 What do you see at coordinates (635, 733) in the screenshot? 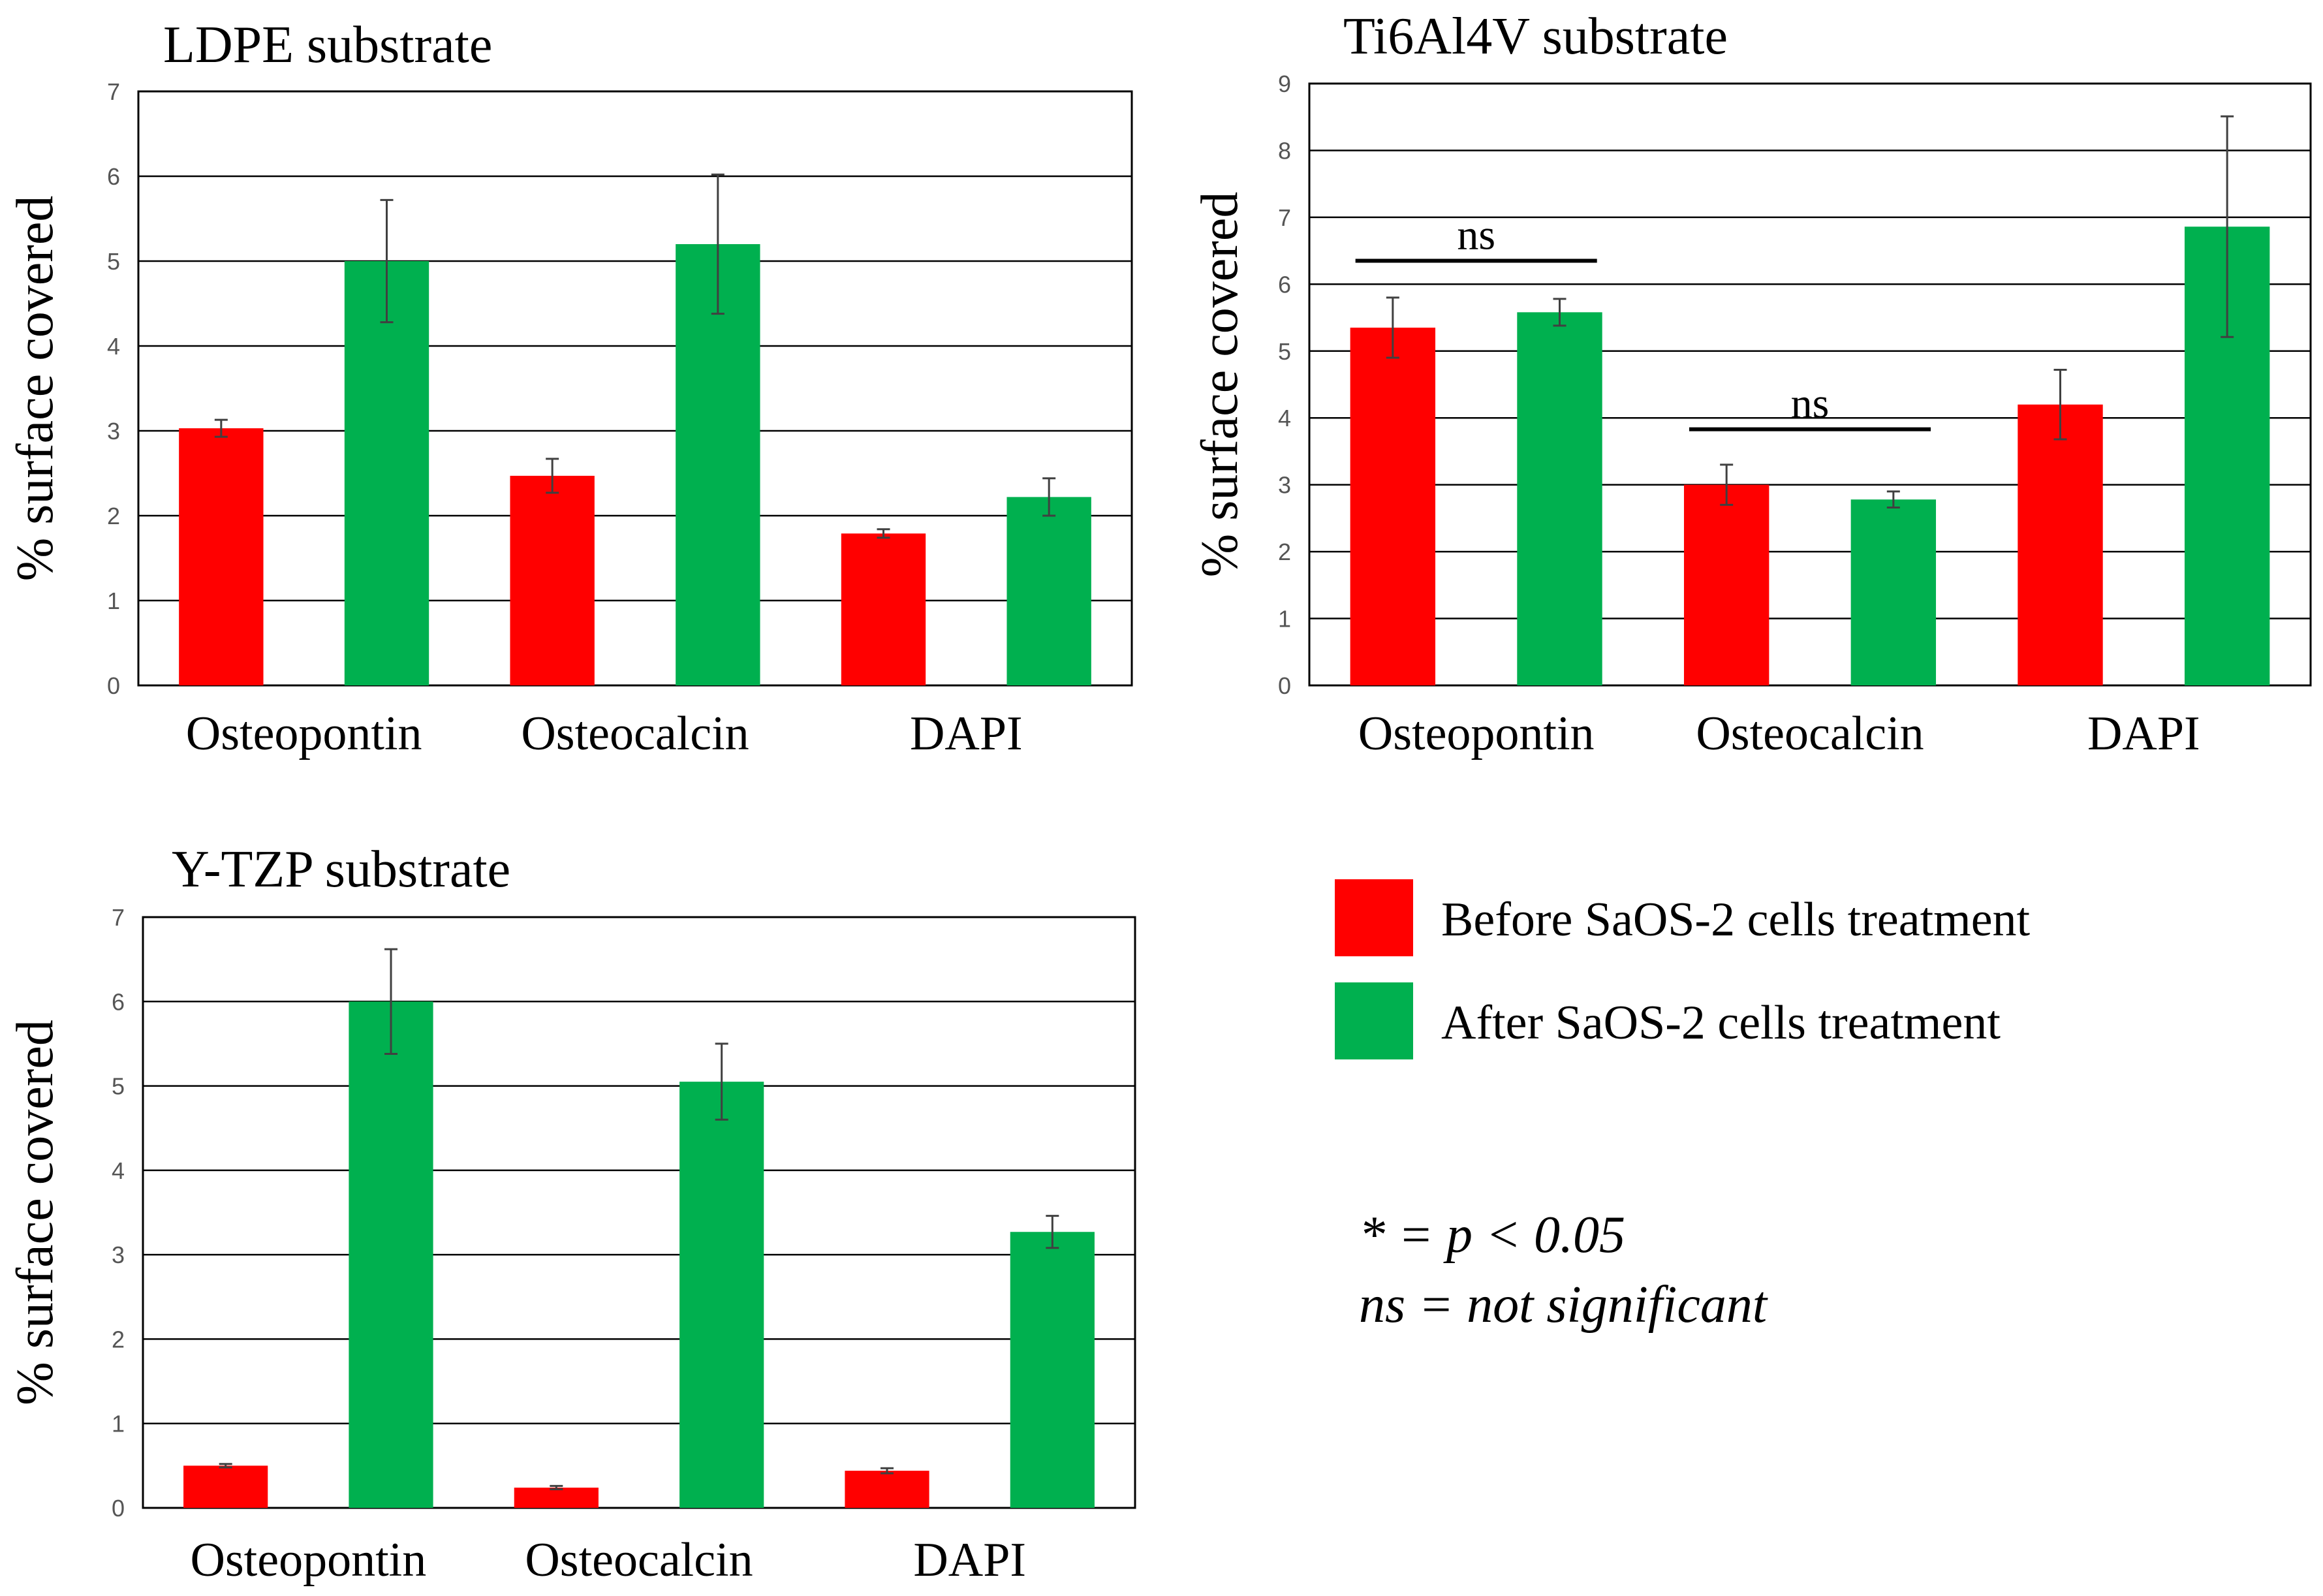
I see `chart-0-x-tick-osteocalcin: Osteocalcin` at bounding box center [635, 733].